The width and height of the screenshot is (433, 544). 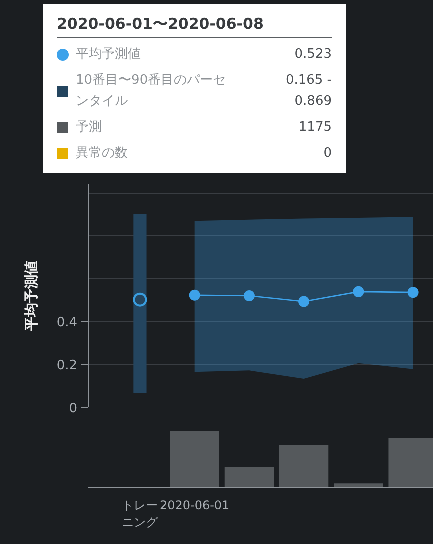 I want to click on x-tick-label: トレーニング, so click(x=141, y=514).